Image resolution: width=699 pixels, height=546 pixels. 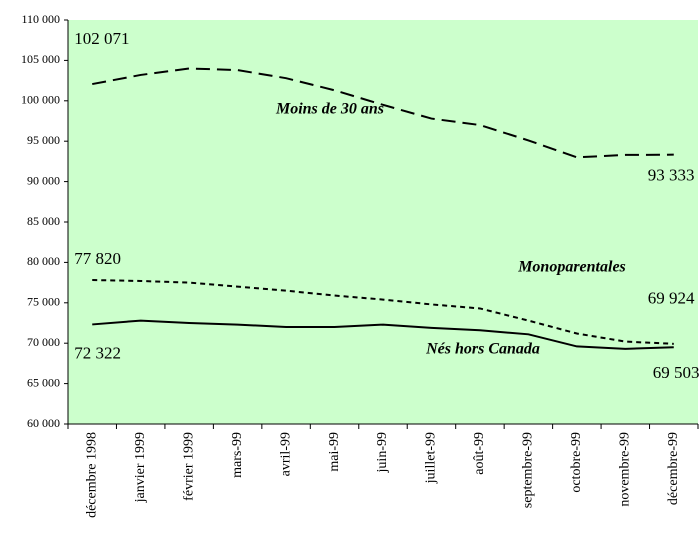 What do you see at coordinates (43, 382) in the screenshot?
I see `y-tick-label: 65 000` at bounding box center [43, 382].